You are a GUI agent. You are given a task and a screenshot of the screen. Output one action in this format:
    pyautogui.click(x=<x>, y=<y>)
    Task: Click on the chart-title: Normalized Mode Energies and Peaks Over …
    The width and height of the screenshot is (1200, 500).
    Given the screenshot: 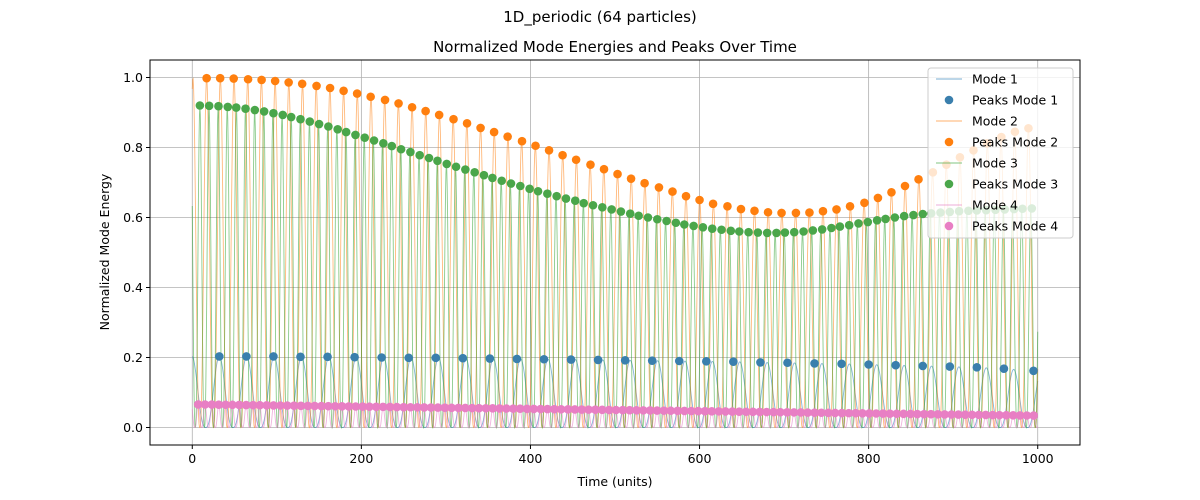 What is the action you would take?
    pyautogui.click(x=615, y=47)
    